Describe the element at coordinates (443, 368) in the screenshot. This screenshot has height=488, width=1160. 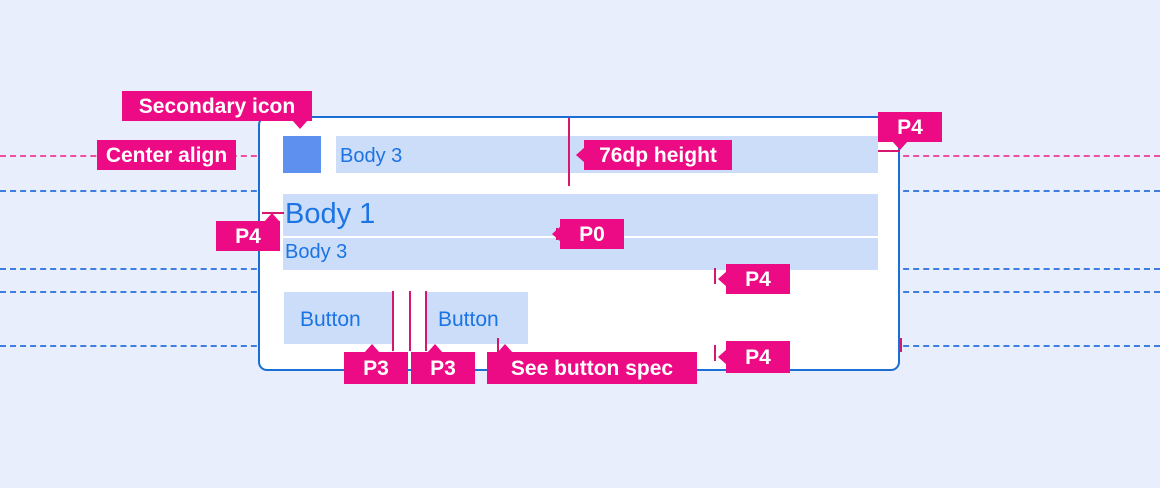
I see `annotation-p3-right-label: P3` at that location.